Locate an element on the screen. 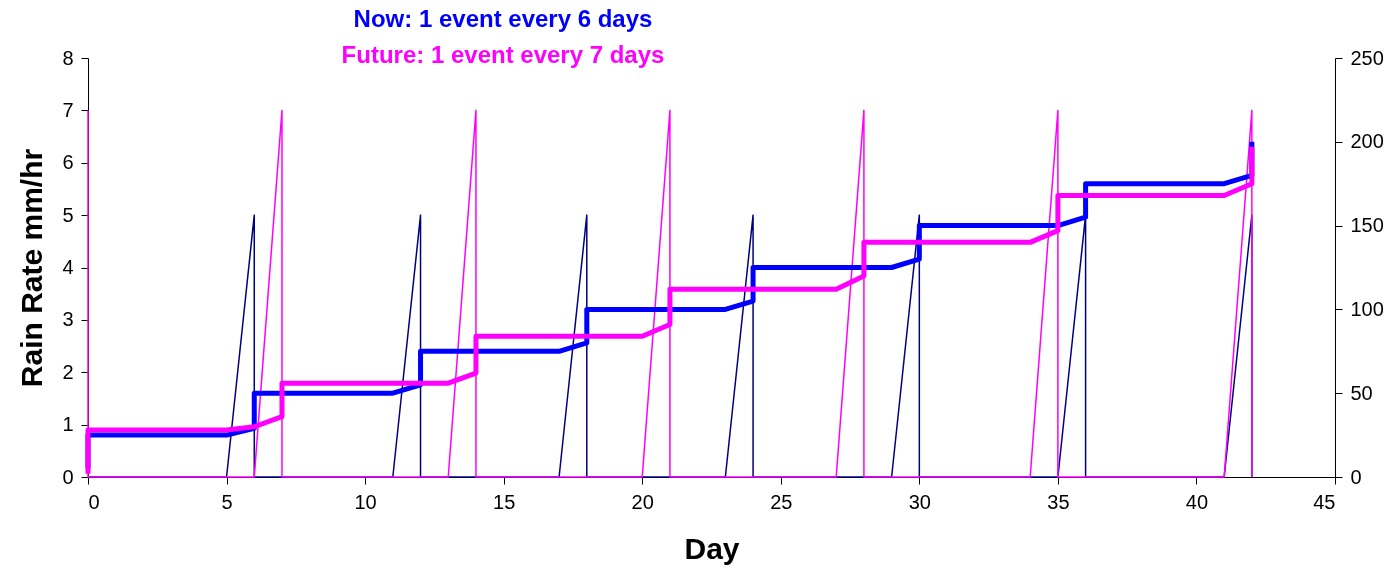 The image size is (1393, 581). x-tick-label: 0 is located at coordinates (94, 501).